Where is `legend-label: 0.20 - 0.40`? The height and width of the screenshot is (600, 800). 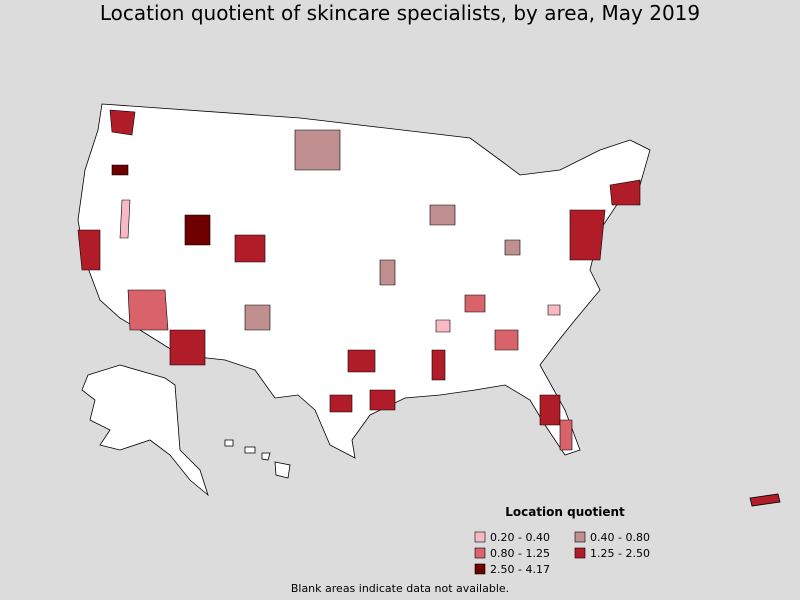 legend-label: 0.20 - 0.40 is located at coordinates (520, 537).